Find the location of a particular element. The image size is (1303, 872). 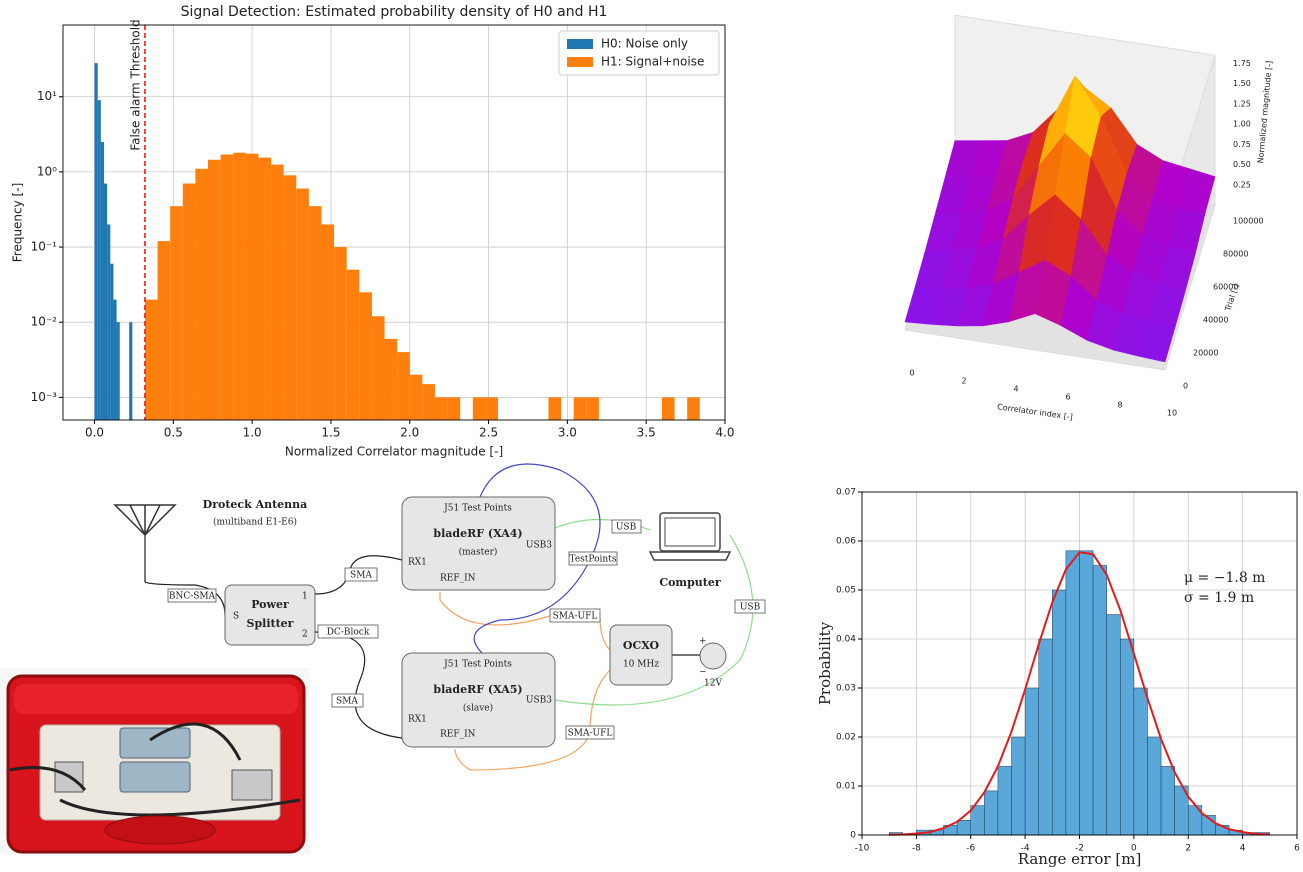

cables is located at coordinates (155, 769).